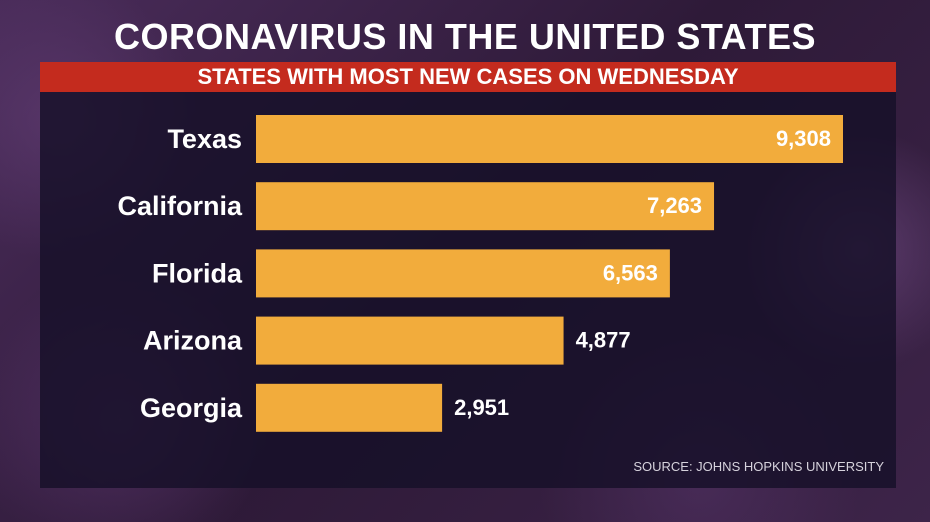 The width and height of the screenshot is (930, 522). I want to click on bar-arizona, so click(410, 340).